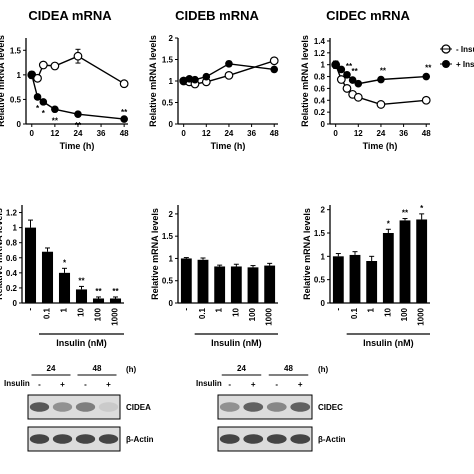 This screenshot has height=474, width=474. Describe the element at coordinates (138, 407) in the screenshot. I see `blot-row-label: CIDEA` at that location.